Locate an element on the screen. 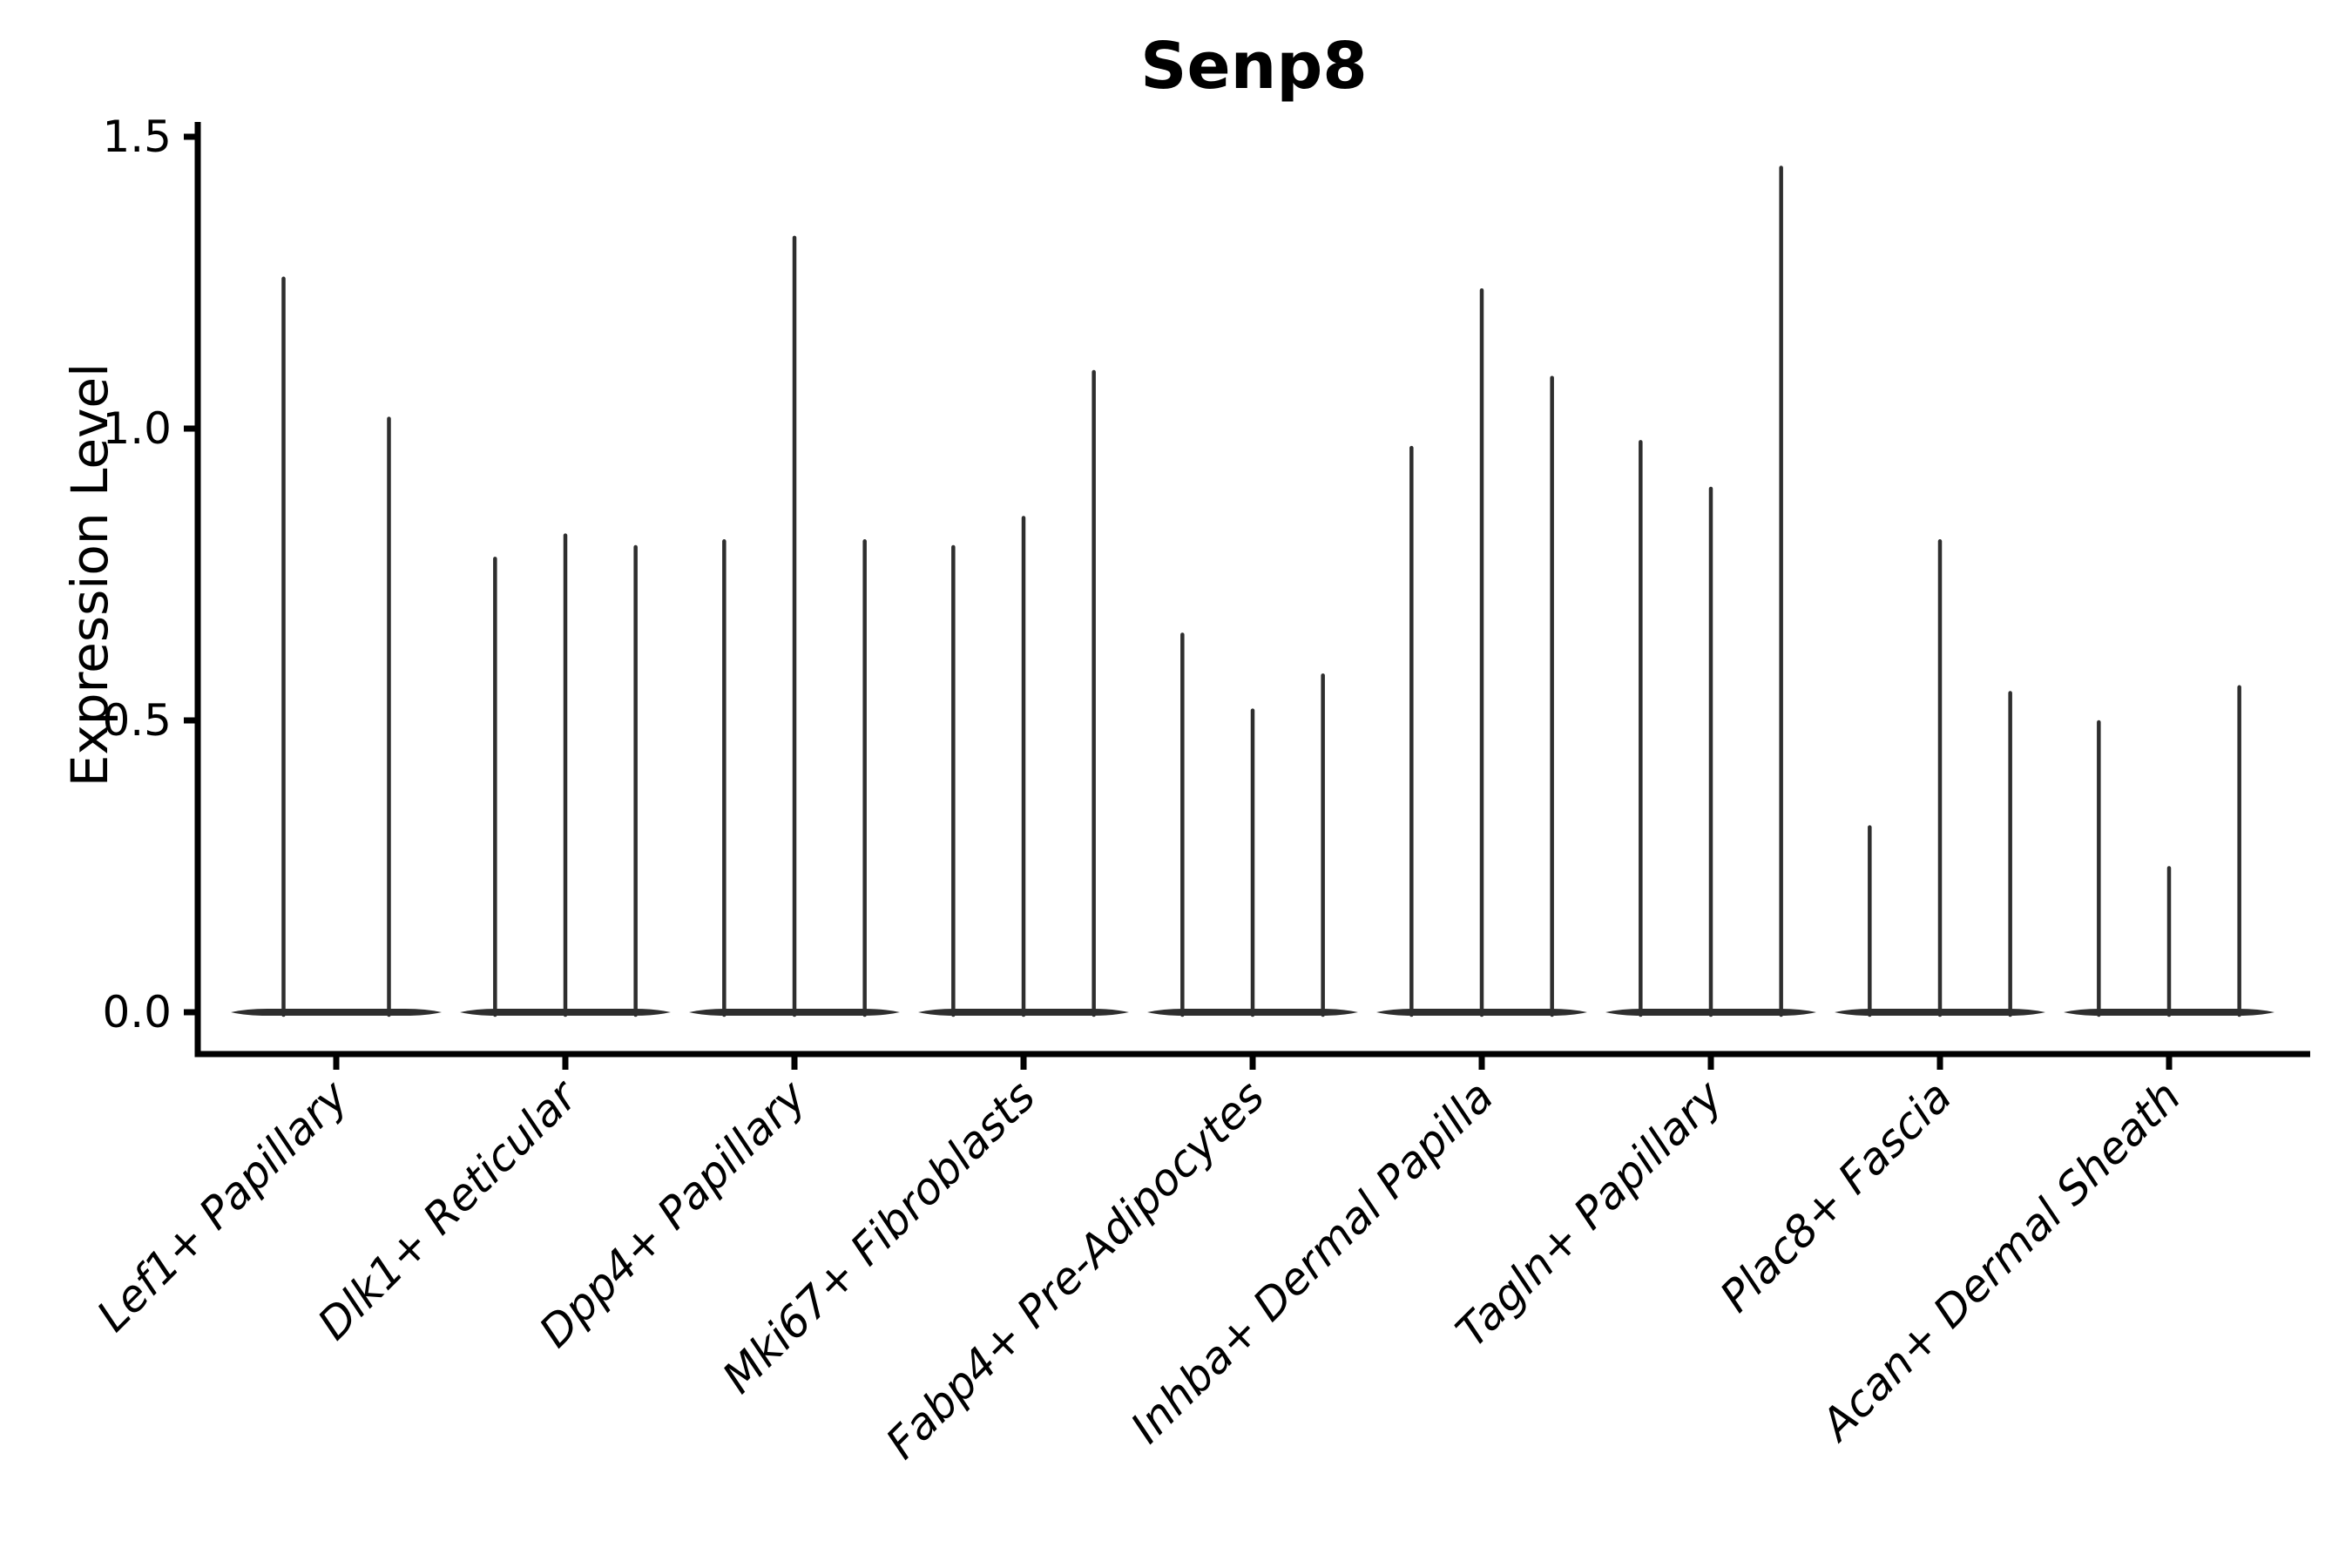 The height and width of the screenshot is (1568, 2352). chart-title: Senp8 is located at coordinates (1254, 66).